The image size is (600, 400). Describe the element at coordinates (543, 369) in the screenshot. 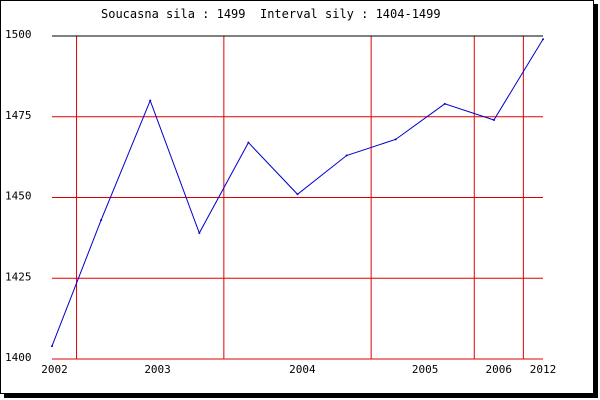

I see `x-tick-label: 2012` at that location.